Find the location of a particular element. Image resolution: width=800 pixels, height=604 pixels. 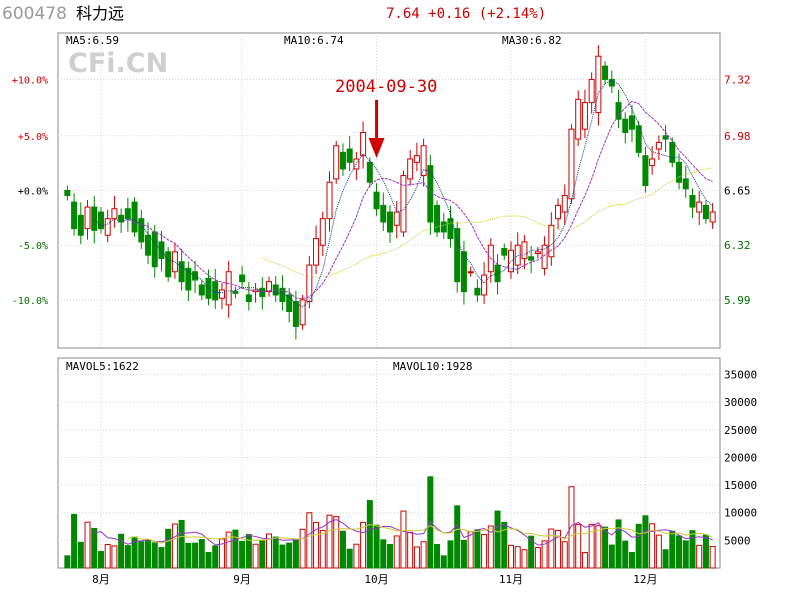

mavol10-line is located at coordinates (420, 533).